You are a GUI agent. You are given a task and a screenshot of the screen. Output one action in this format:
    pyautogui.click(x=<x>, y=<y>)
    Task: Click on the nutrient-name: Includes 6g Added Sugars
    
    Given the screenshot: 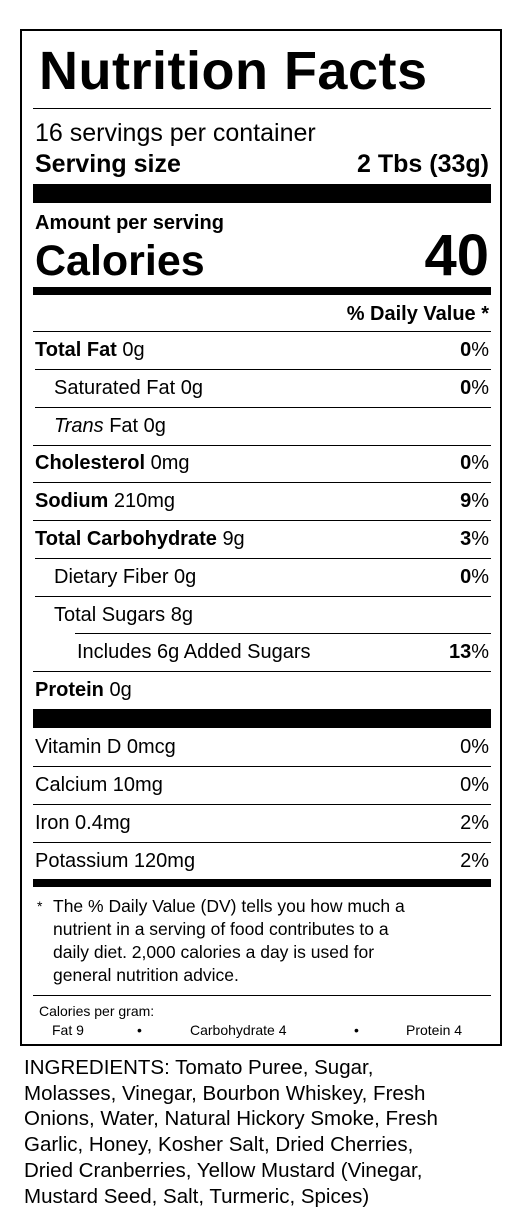 What is the action you would take?
    pyautogui.click(x=194, y=652)
    